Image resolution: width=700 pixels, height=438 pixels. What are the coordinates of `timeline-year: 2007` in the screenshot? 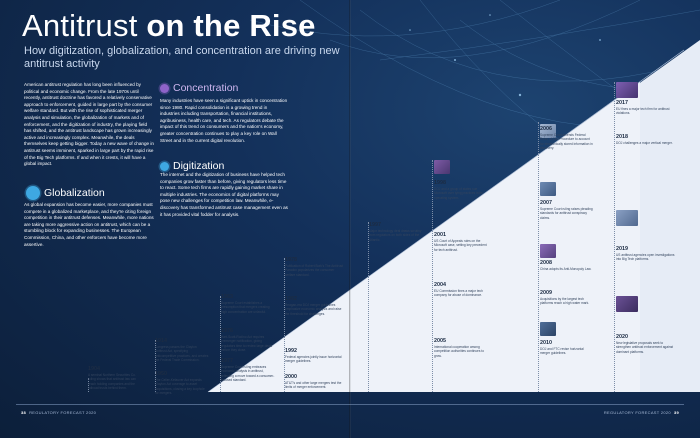 It's located at (546, 203).